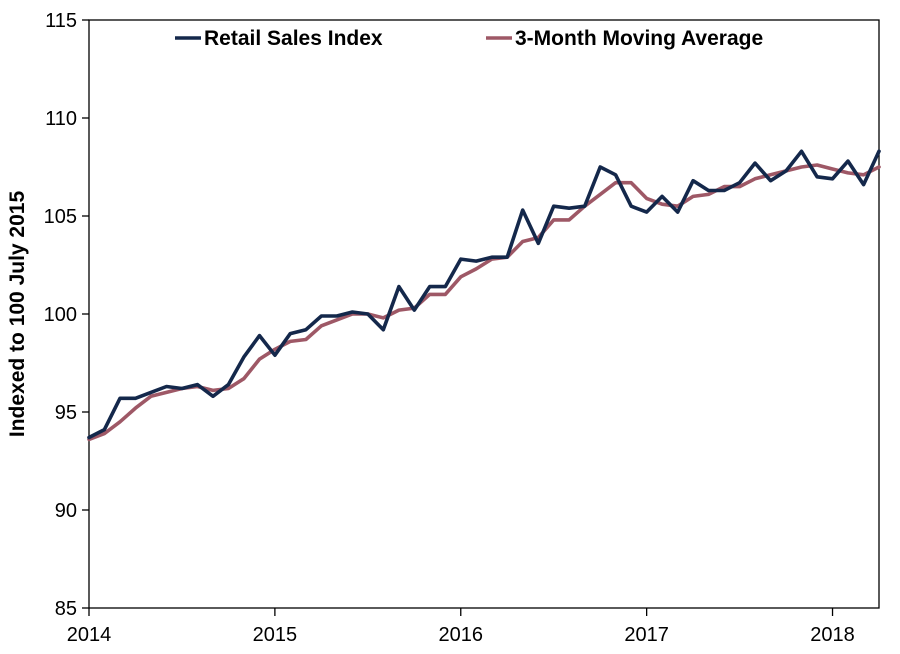 This screenshot has height=654, width=900. What do you see at coordinates (646, 635) in the screenshot?
I see `x-tick-label: 2017` at bounding box center [646, 635].